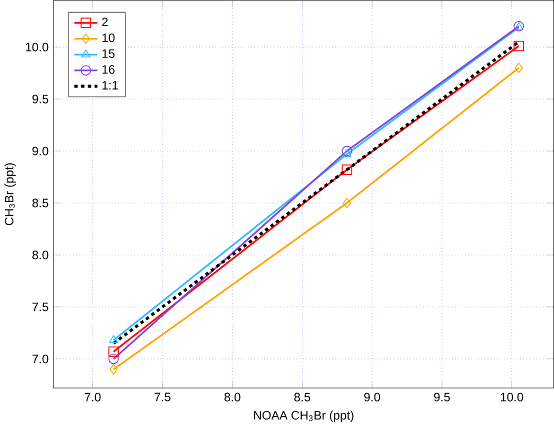 The image size is (554, 427). Describe the element at coordinates (372, 397) in the screenshot. I see `x-tick-label: 9.0` at that location.